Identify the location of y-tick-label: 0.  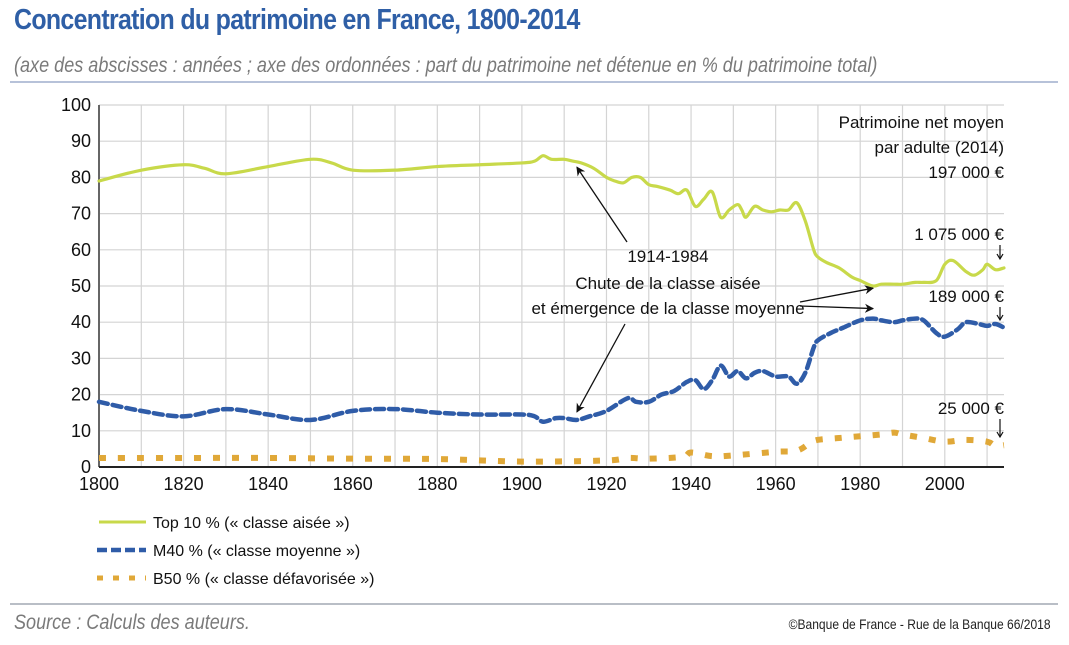
(86, 467).